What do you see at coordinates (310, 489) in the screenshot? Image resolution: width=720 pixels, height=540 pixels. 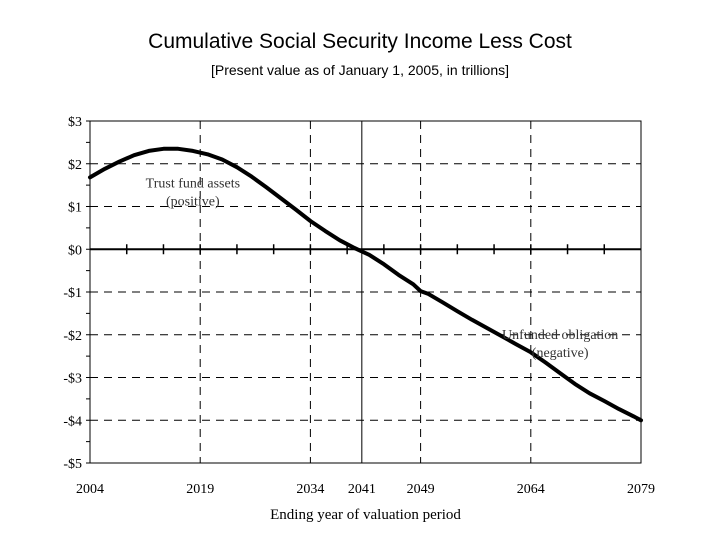 I see `x-tick-label: 2034` at bounding box center [310, 489].